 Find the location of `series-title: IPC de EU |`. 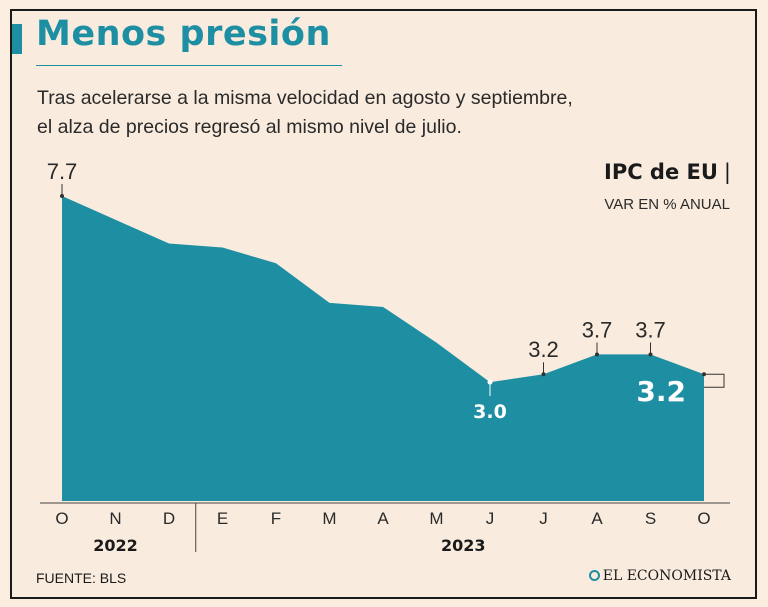

series-title: IPC de EU | is located at coordinates (667, 172).